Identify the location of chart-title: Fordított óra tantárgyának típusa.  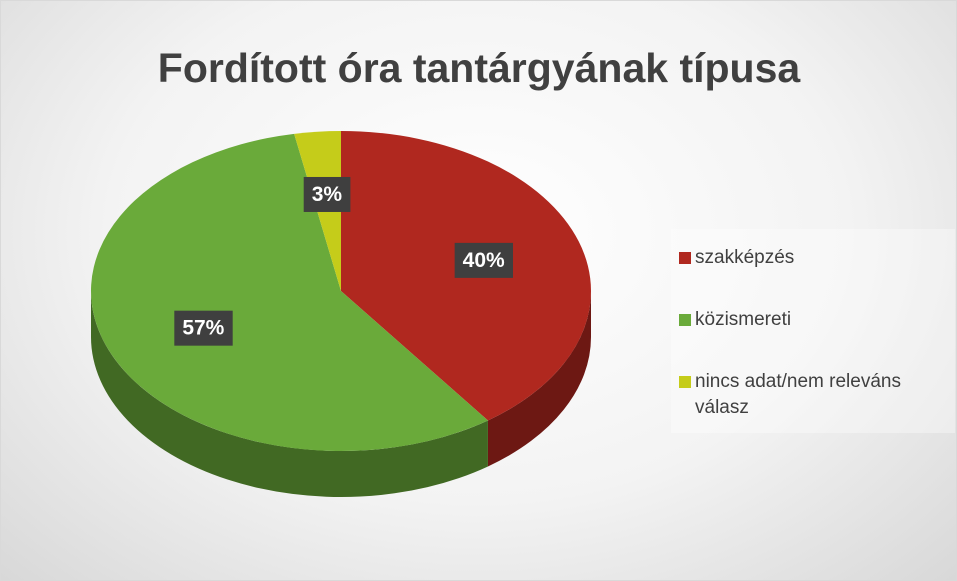
(480, 68).